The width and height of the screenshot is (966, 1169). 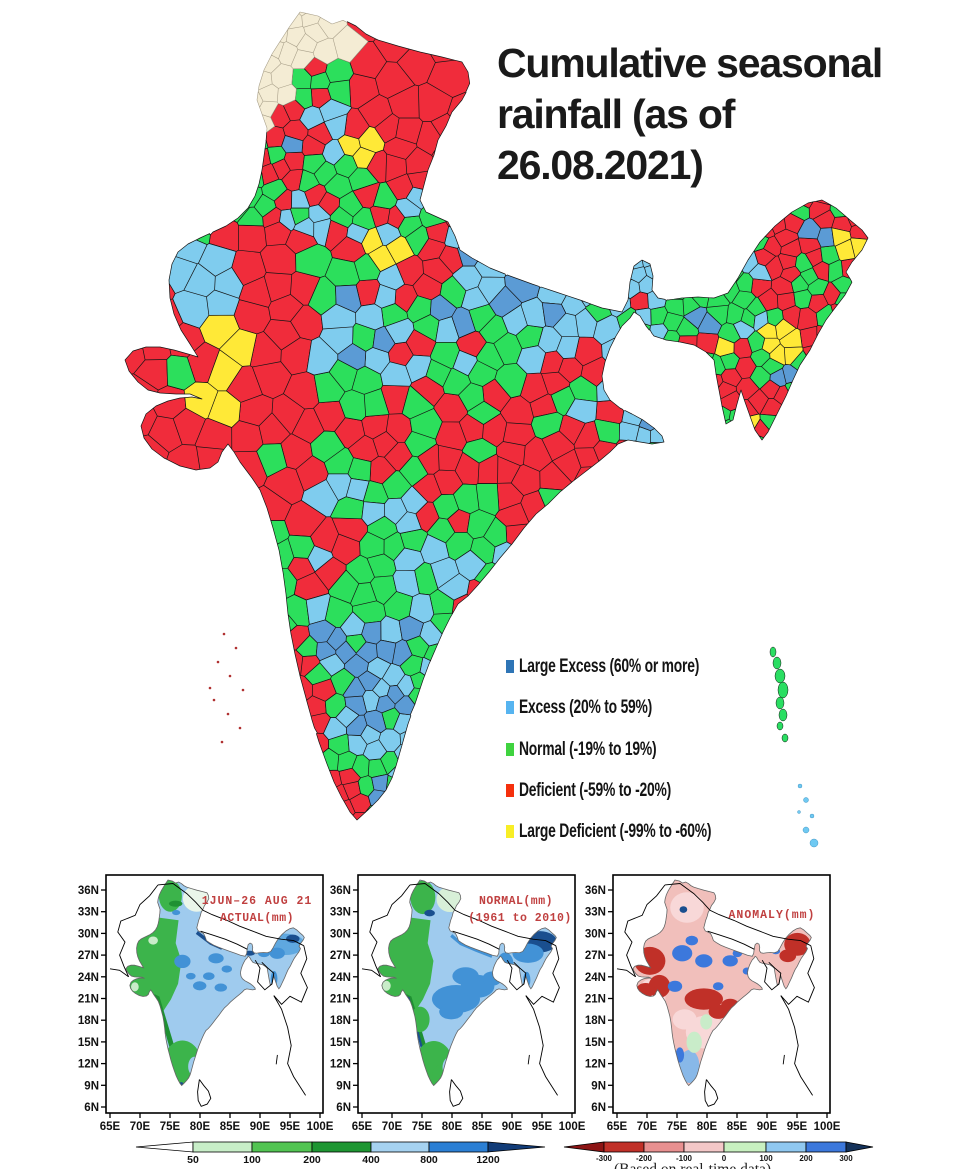 What do you see at coordinates (488, 1160) in the screenshot?
I see `svg-text: 1200` at bounding box center [488, 1160].